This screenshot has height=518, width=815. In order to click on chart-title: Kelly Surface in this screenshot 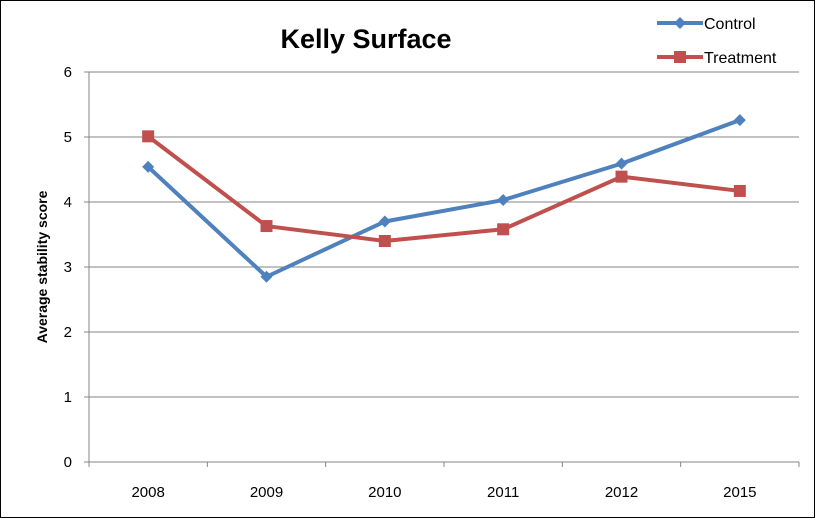, I will do `click(365, 39)`.